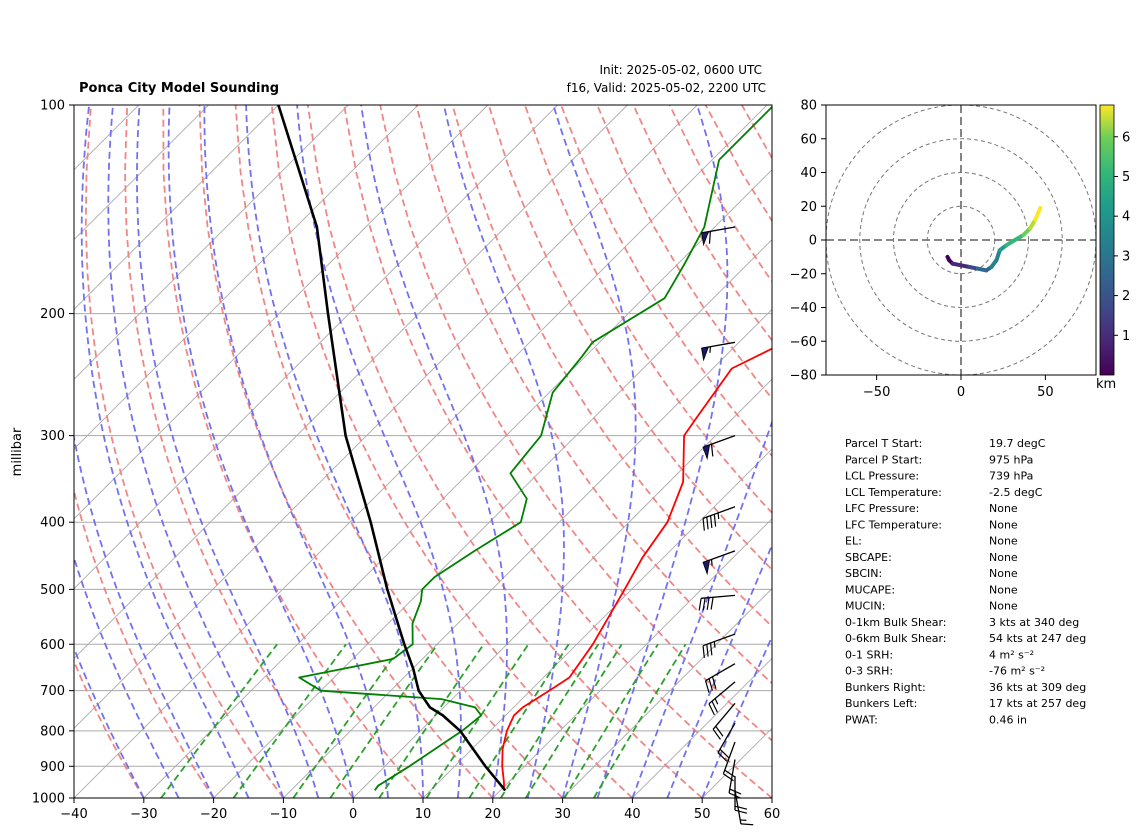  I want to click on parameter-label: PWAT:, so click(861, 719).